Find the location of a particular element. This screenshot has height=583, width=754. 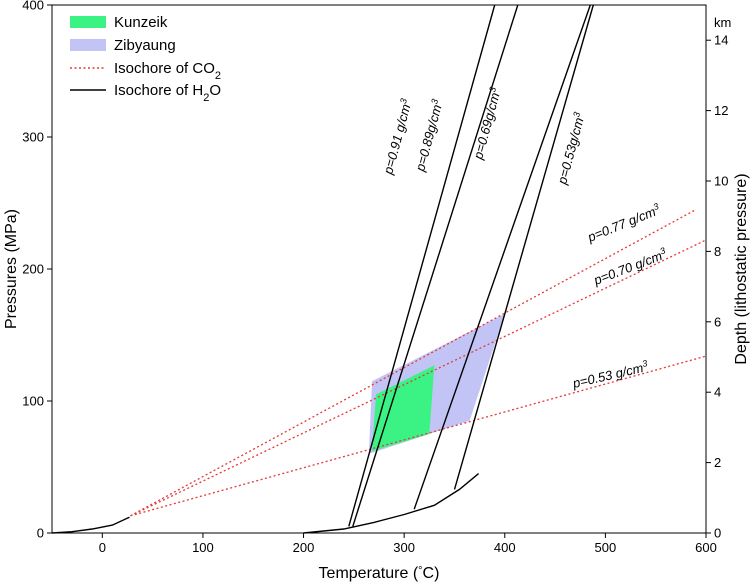

y2-tick-label: 10 is located at coordinates (721, 181).